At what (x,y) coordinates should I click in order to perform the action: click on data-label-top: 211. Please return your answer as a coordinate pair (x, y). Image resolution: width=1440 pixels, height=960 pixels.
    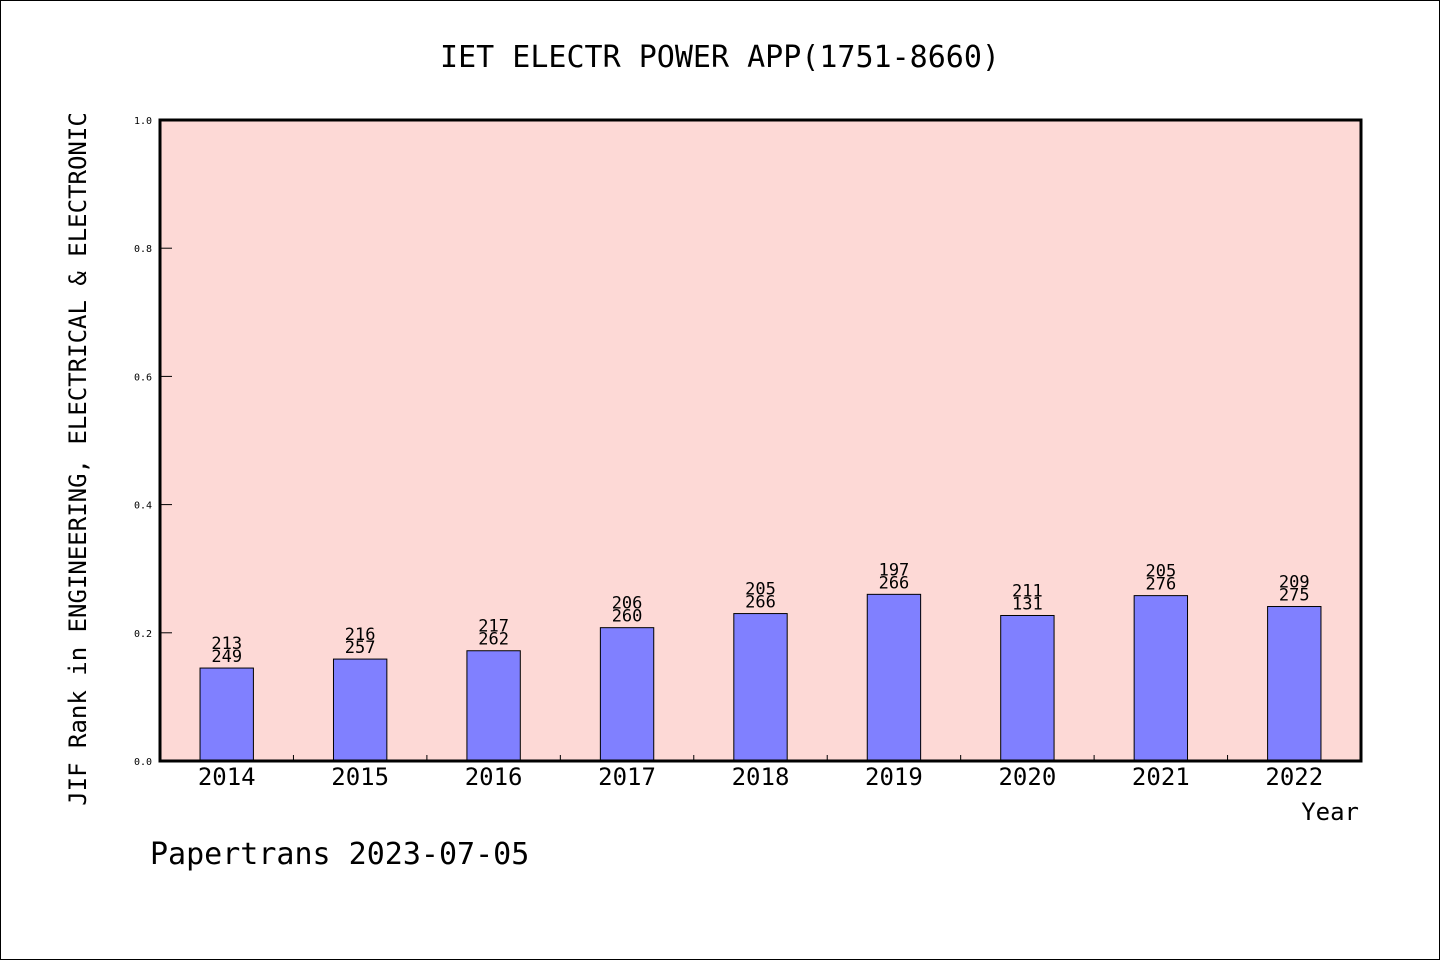
    Looking at the image, I should click on (1027, 591).